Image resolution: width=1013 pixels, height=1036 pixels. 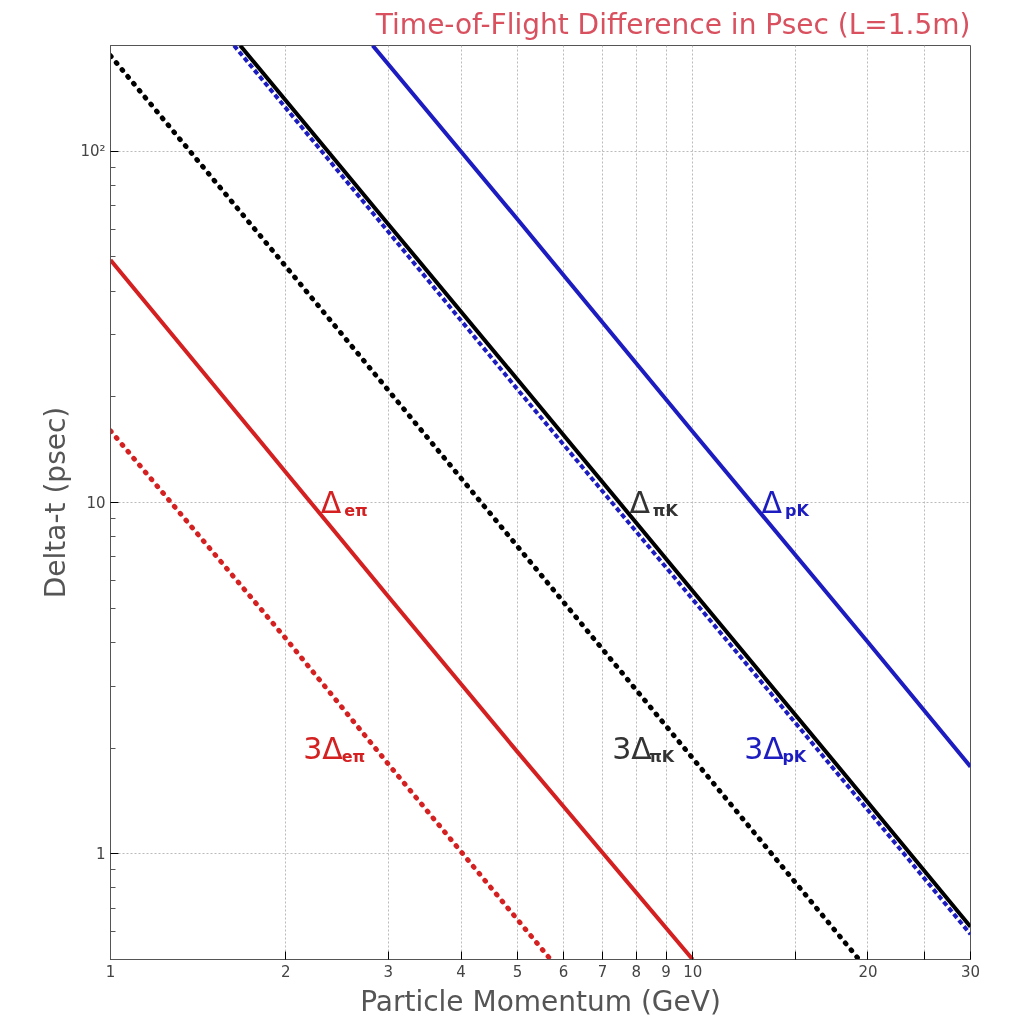 I want to click on x-tick-label: 9, so click(x=666, y=971).